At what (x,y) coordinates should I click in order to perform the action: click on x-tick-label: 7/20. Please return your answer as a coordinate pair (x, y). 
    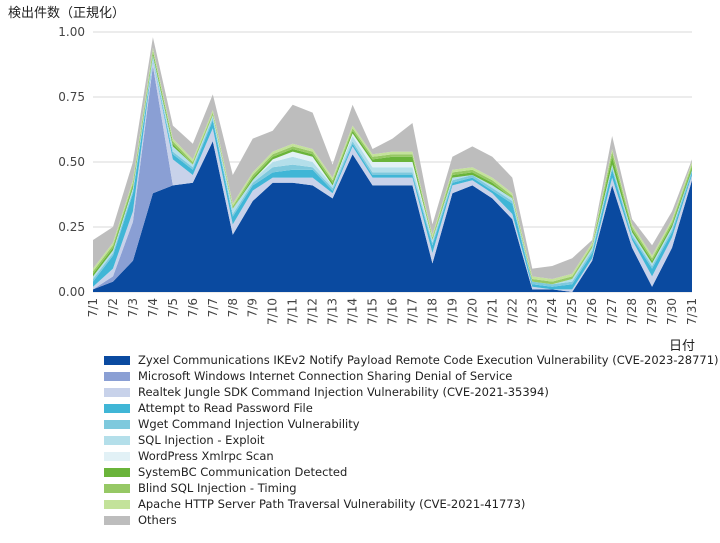
    Looking at the image, I should click on (472, 311).